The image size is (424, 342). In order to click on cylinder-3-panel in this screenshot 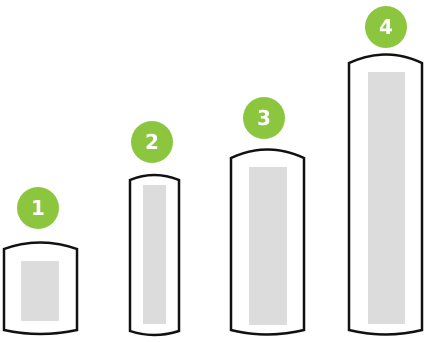, I will do `click(268, 246)`.